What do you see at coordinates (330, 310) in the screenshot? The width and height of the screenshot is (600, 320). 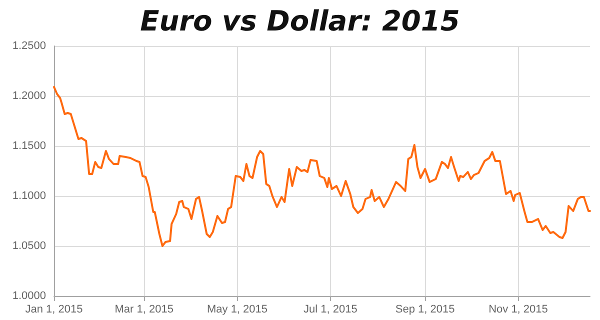 I see `x-tick-label: Jul 1, 2015` at bounding box center [330, 310].